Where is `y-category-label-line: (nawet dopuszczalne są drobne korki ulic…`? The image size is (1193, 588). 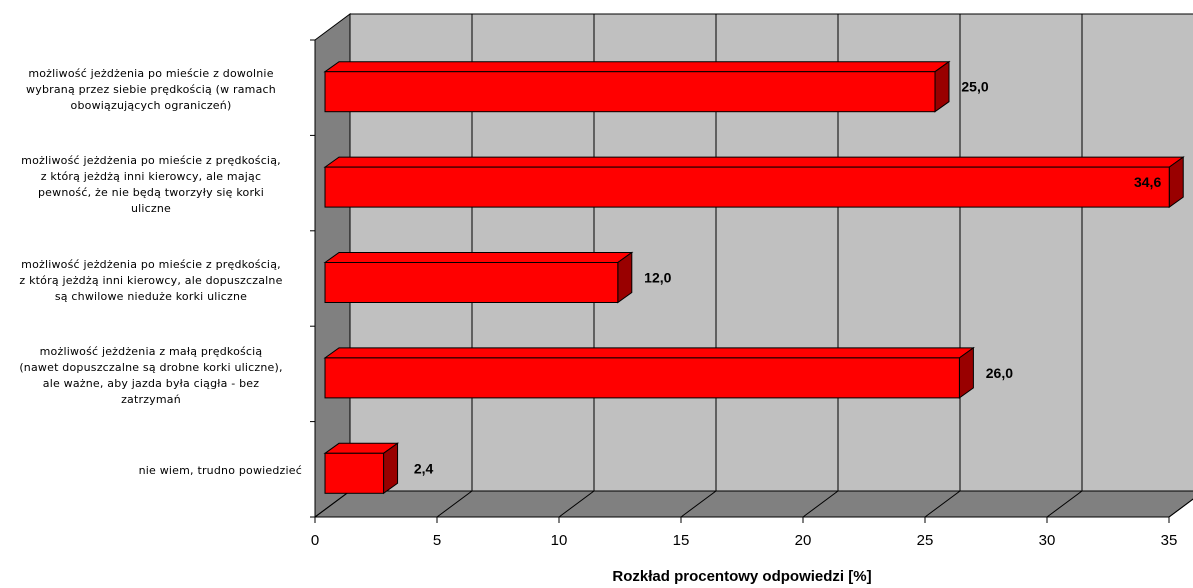 y-category-label-line: (nawet dopuszczalne są drobne korki ulic… is located at coordinates (151, 367).